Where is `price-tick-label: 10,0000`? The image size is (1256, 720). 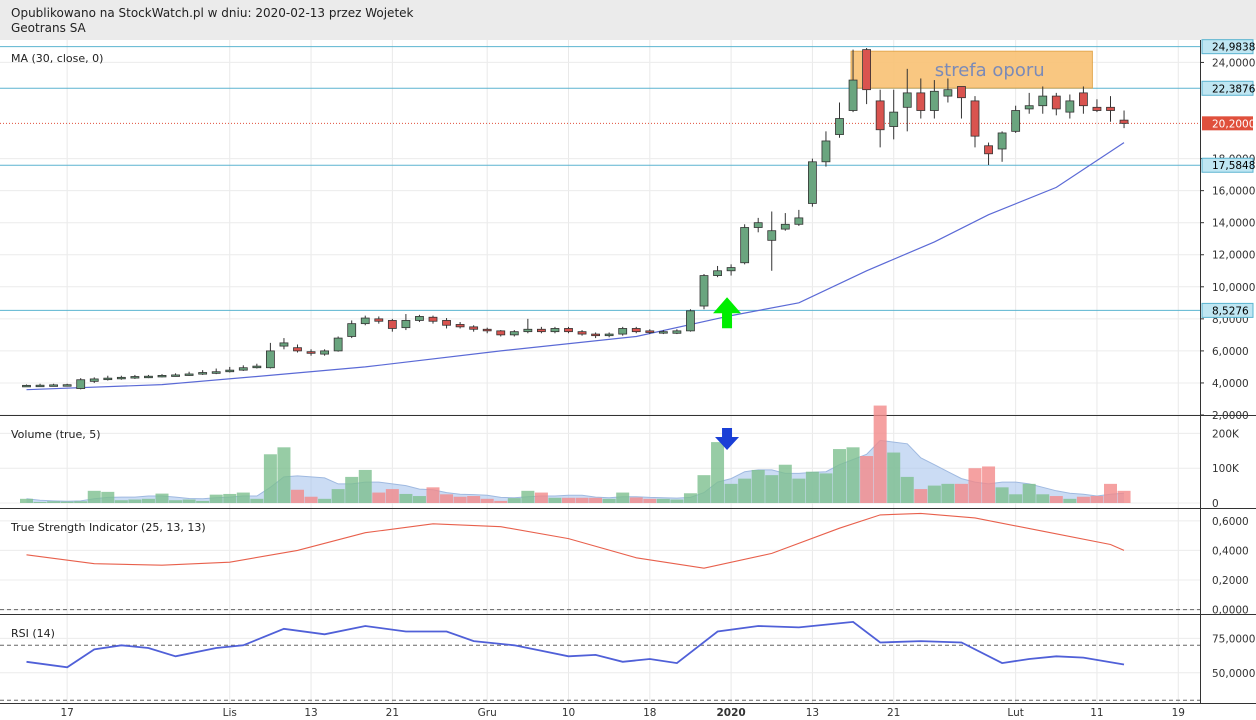 price-tick-label: 10,0000 is located at coordinates (1233, 288).